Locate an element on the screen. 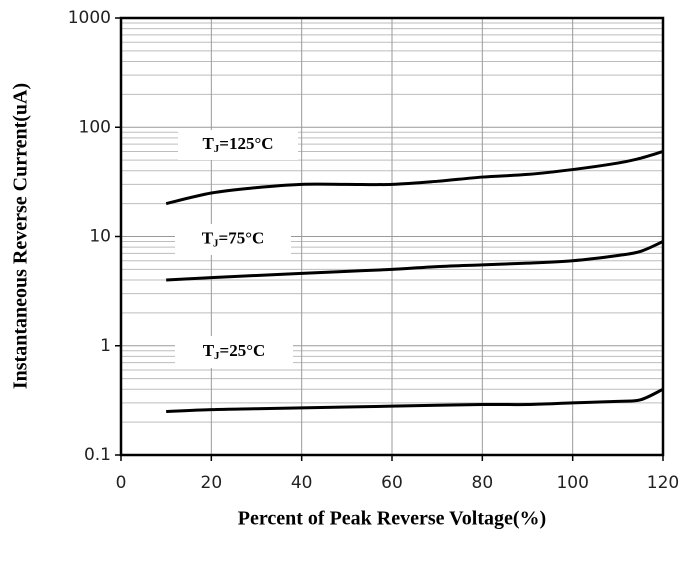 This screenshot has height=562, width=683. y-tick-label: 1000 is located at coordinates (89, 18).